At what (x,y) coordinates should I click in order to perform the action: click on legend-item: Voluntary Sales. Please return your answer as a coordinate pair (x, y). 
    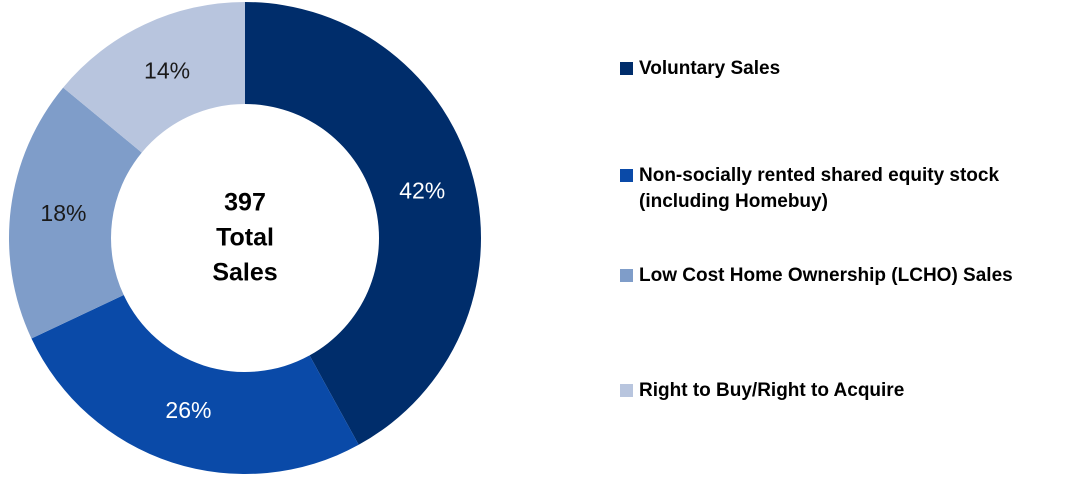
    Looking at the image, I should click on (840, 69).